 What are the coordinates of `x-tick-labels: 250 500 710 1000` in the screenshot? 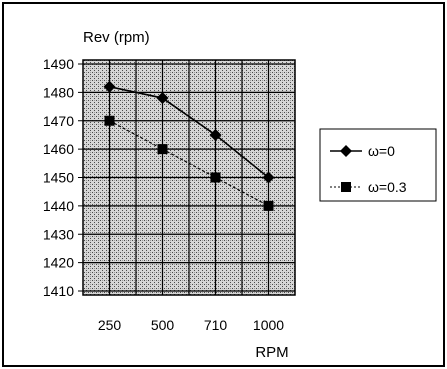 It's located at (191, 325).